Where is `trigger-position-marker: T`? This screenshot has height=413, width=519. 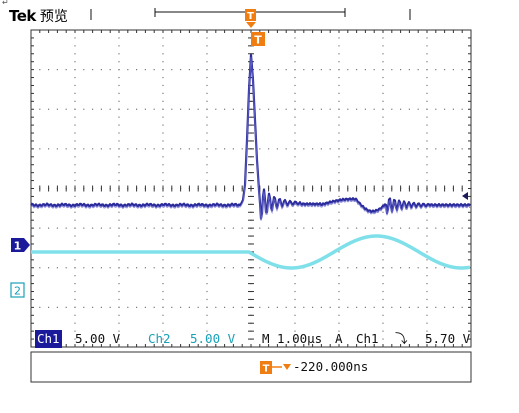
trigger-position-marker: T is located at coordinates (250, 18).